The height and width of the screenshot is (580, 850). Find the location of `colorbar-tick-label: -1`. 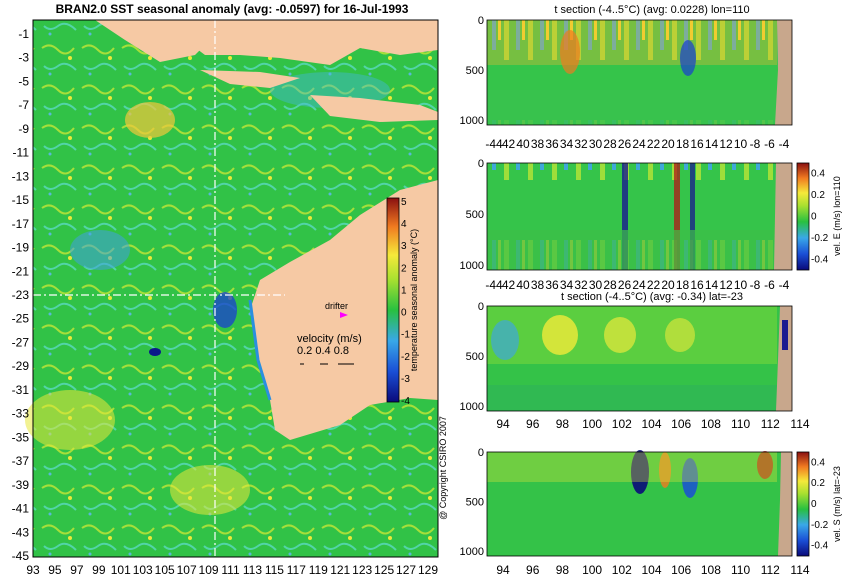

colorbar-tick-label: -1 is located at coordinates (405, 335).